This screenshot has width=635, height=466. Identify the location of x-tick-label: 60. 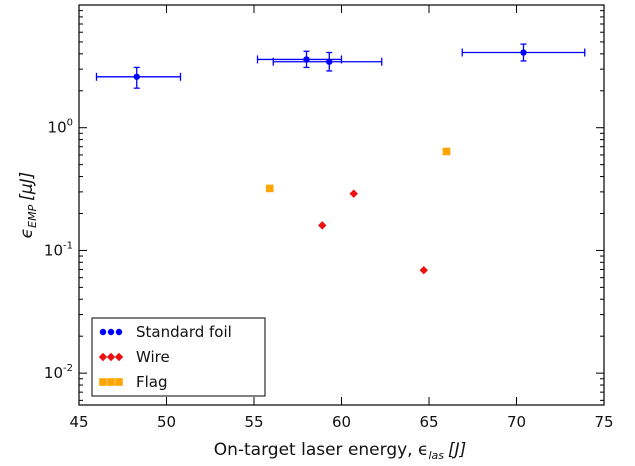
(341, 422).